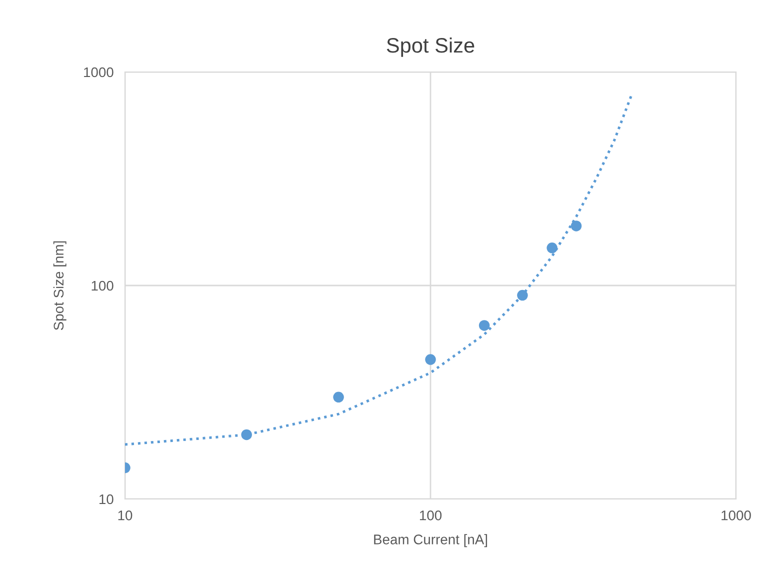  Describe the element at coordinates (59, 285) in the screenshot. I see `y-axis-title: Spot Size [nm]` at that location.